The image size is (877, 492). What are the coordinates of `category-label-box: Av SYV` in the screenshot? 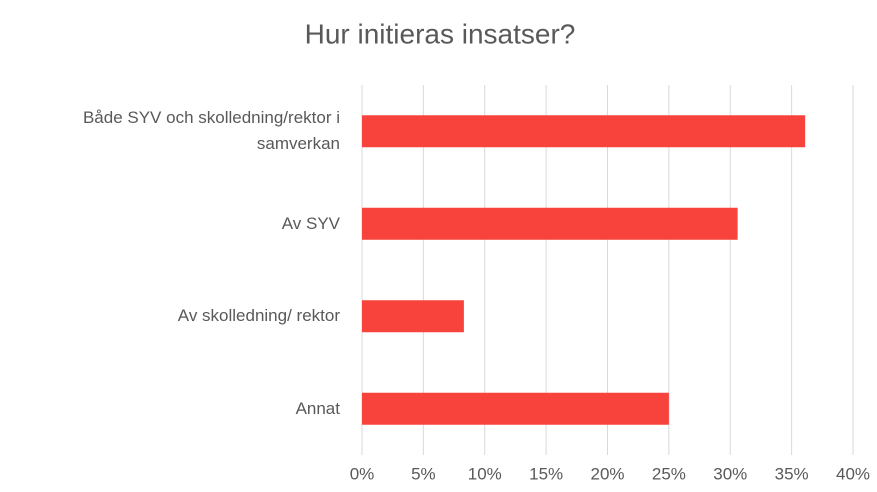 It's located at (310, 223).